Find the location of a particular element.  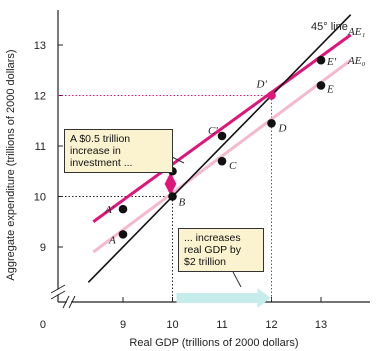

investment-annotation-line: A $0.5 trillion is located at coordinates (100, 139).